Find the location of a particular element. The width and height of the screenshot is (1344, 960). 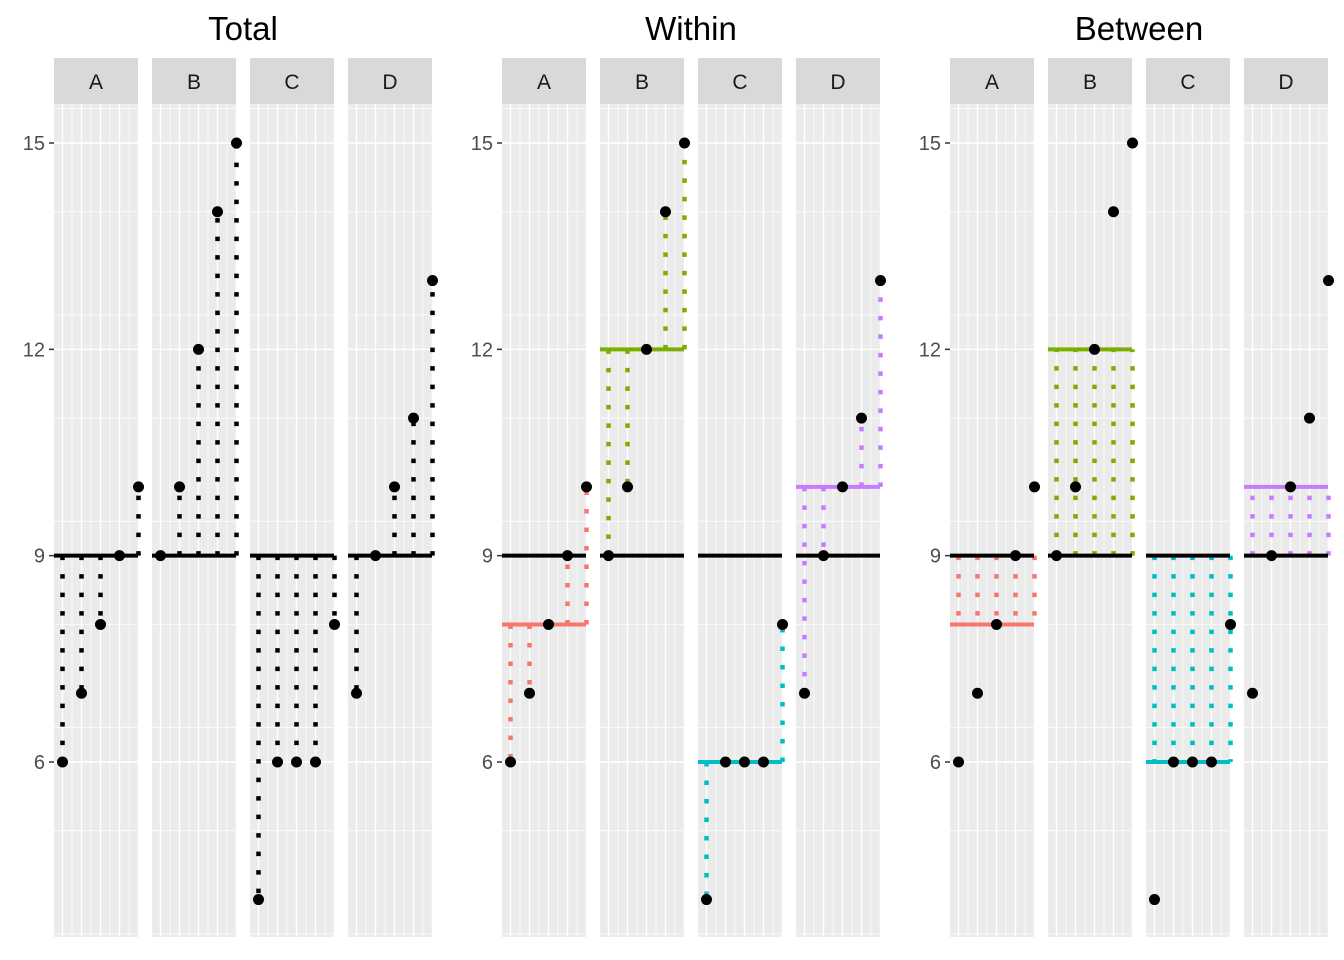

facet-between-c: C is located at coordinates (1191, 497).